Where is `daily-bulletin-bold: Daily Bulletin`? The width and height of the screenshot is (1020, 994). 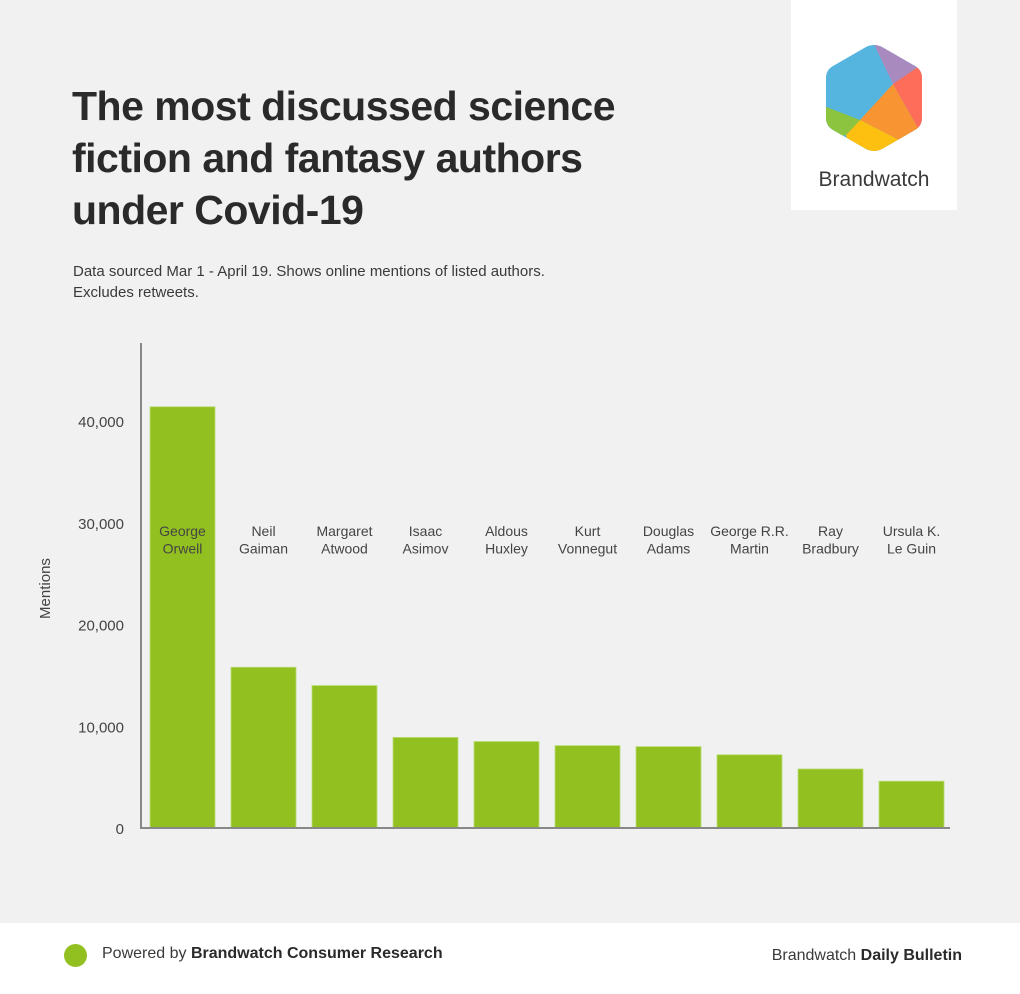
daily-bulletin-bold: Daily Bulletin is located at coordinates (911, 955).